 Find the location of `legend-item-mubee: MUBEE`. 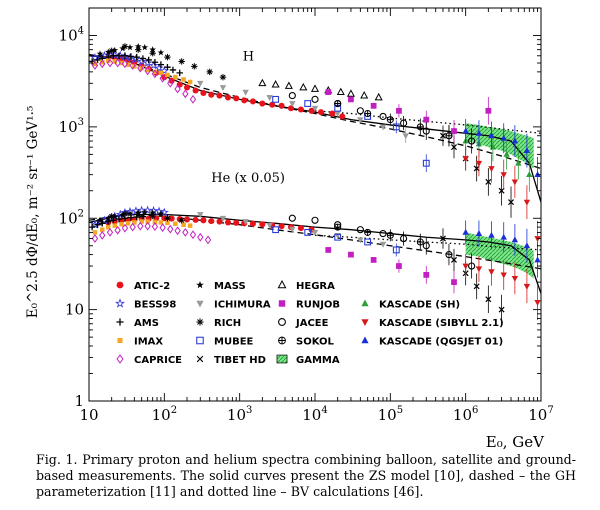

legend-item-mubee: MUBEE is located at coordinates (225, 342).